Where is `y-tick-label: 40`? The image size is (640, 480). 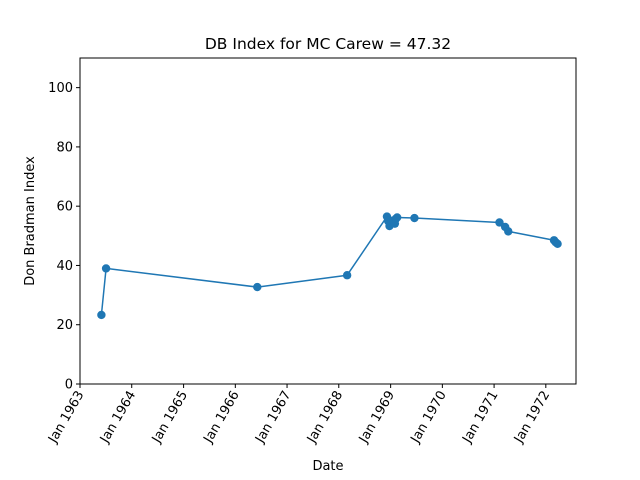 y-tick-label: 40 is located at coordinates (64, 266).